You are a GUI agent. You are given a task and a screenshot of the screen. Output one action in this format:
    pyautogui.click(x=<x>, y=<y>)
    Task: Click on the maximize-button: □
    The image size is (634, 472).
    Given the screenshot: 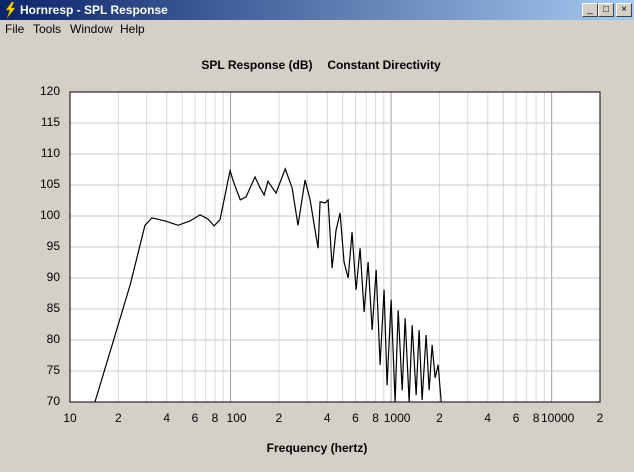 What is the action you would take?
    pyautogui.click(x=606, y=10)
    